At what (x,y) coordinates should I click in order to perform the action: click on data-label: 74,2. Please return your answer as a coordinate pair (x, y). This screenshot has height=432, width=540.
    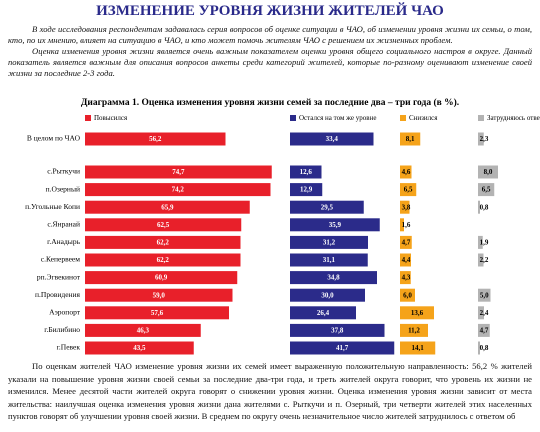
    Looking at the image, I should click on (178, 190).